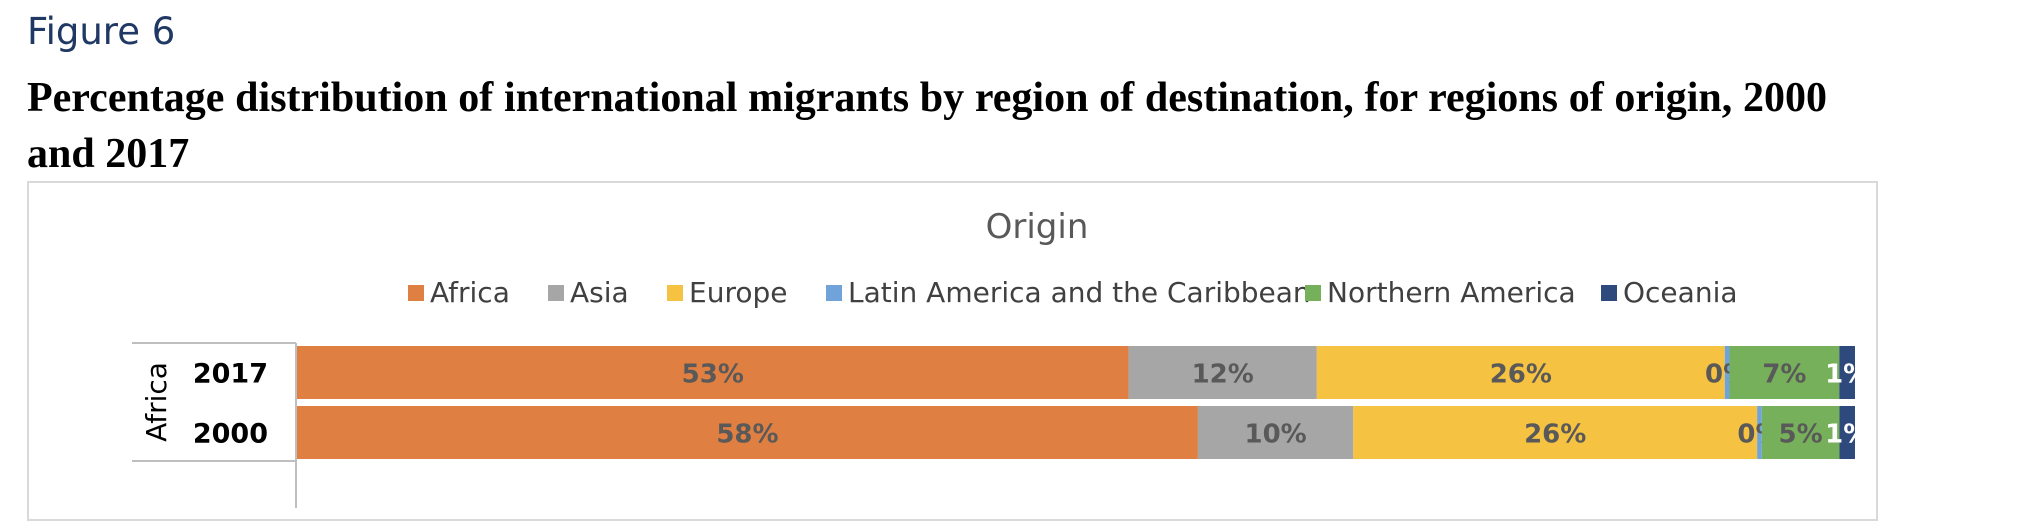  What do you see at coordinates (1521, 375) in the screenshot?
I see `data-label-2017-2: 26%` at bounding box center [1521, 375].